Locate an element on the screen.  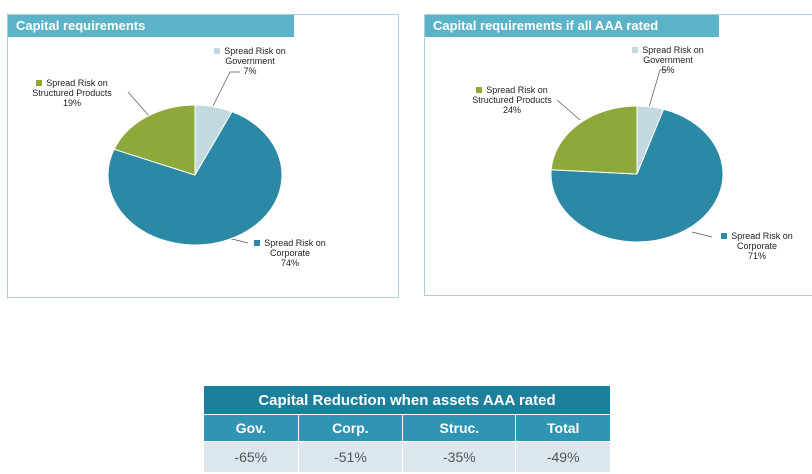
header-cell: Struc. is located at coordinates (459, 428).